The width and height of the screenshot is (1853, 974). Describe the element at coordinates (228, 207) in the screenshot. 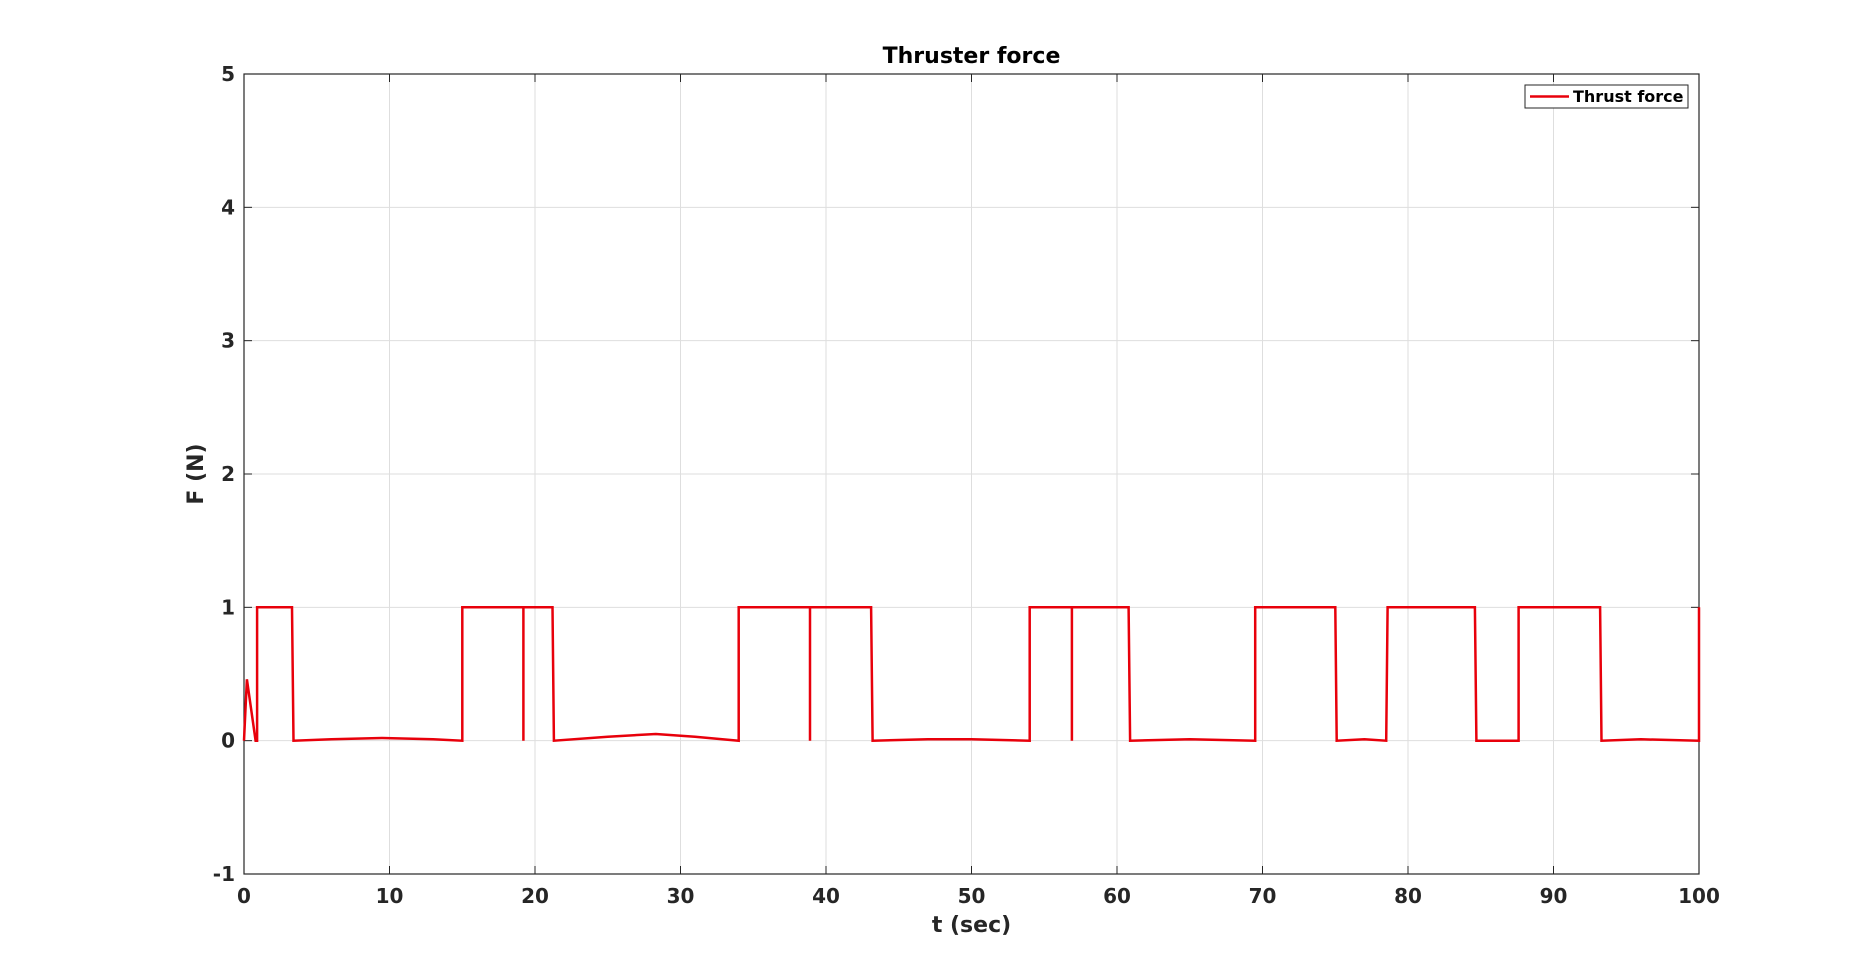

I see `y-tick-label: 4` at that location.